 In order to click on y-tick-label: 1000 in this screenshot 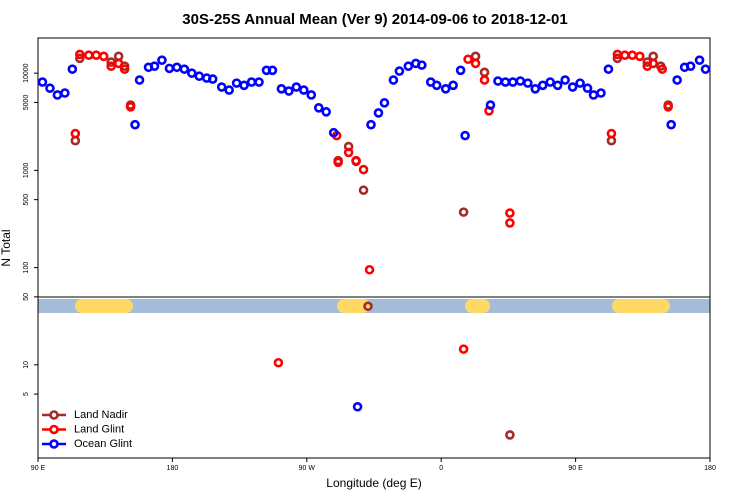, I will do `click(26, 170)`.